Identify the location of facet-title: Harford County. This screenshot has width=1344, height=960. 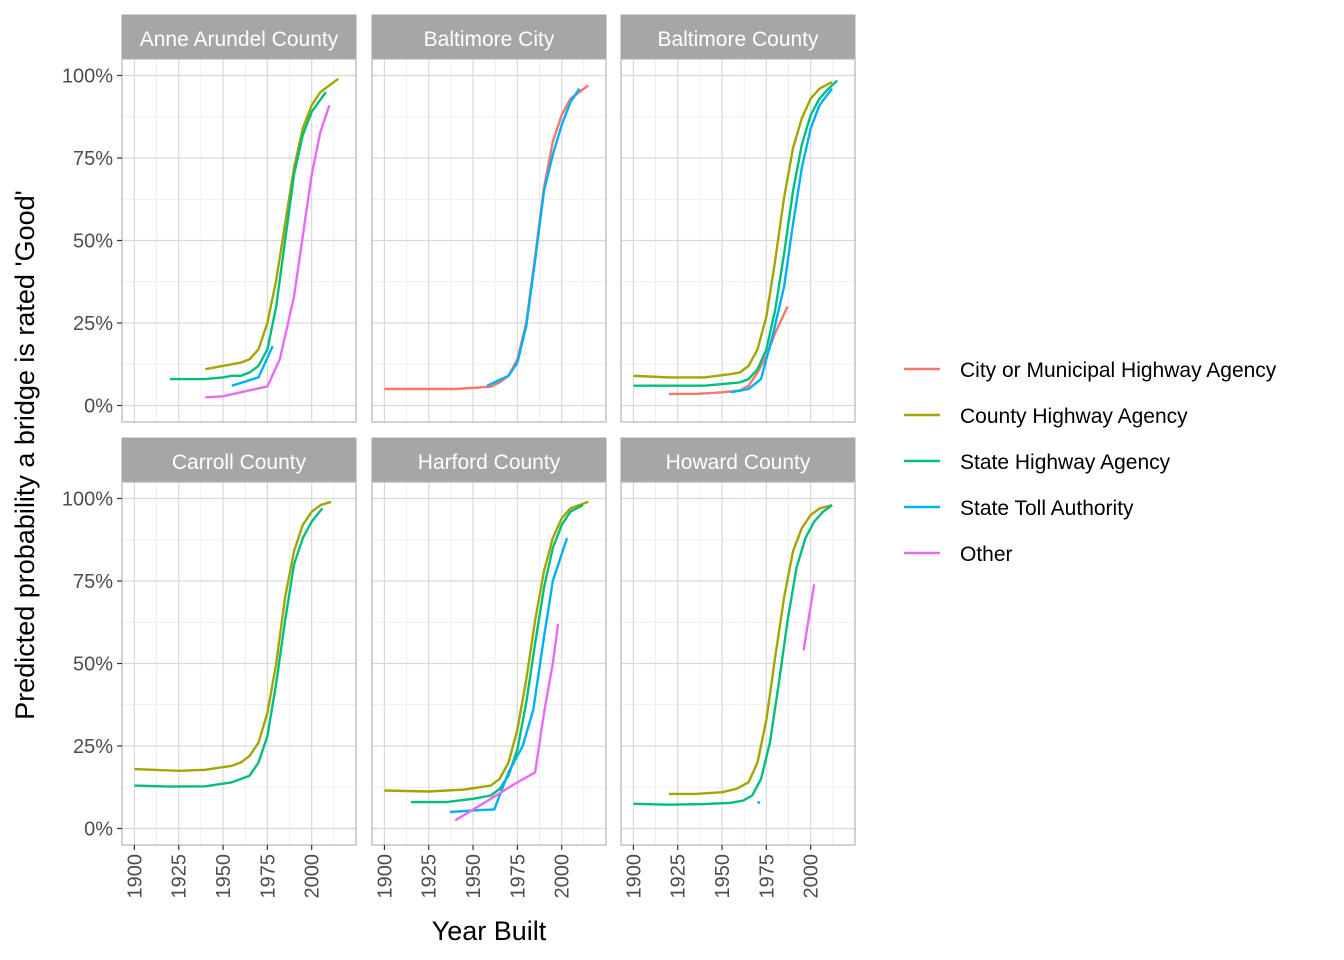
(489, 462).